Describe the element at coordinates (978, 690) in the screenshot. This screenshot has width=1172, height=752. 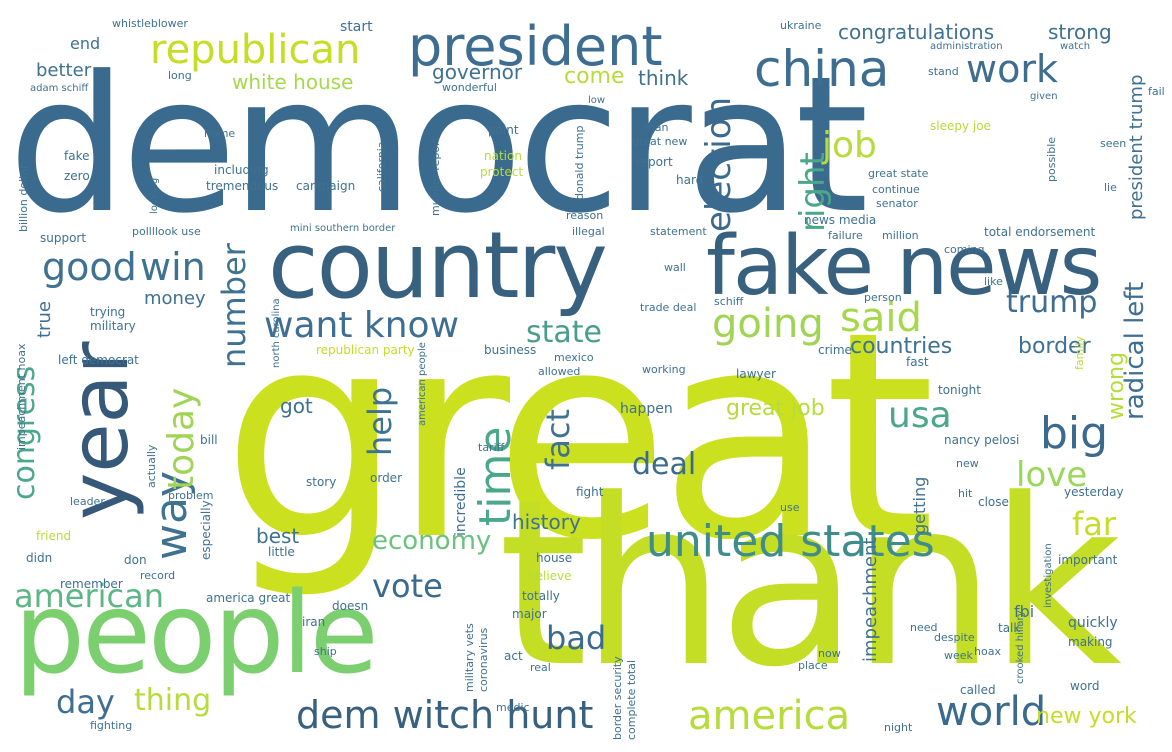
I see `word-called: called` at that location.